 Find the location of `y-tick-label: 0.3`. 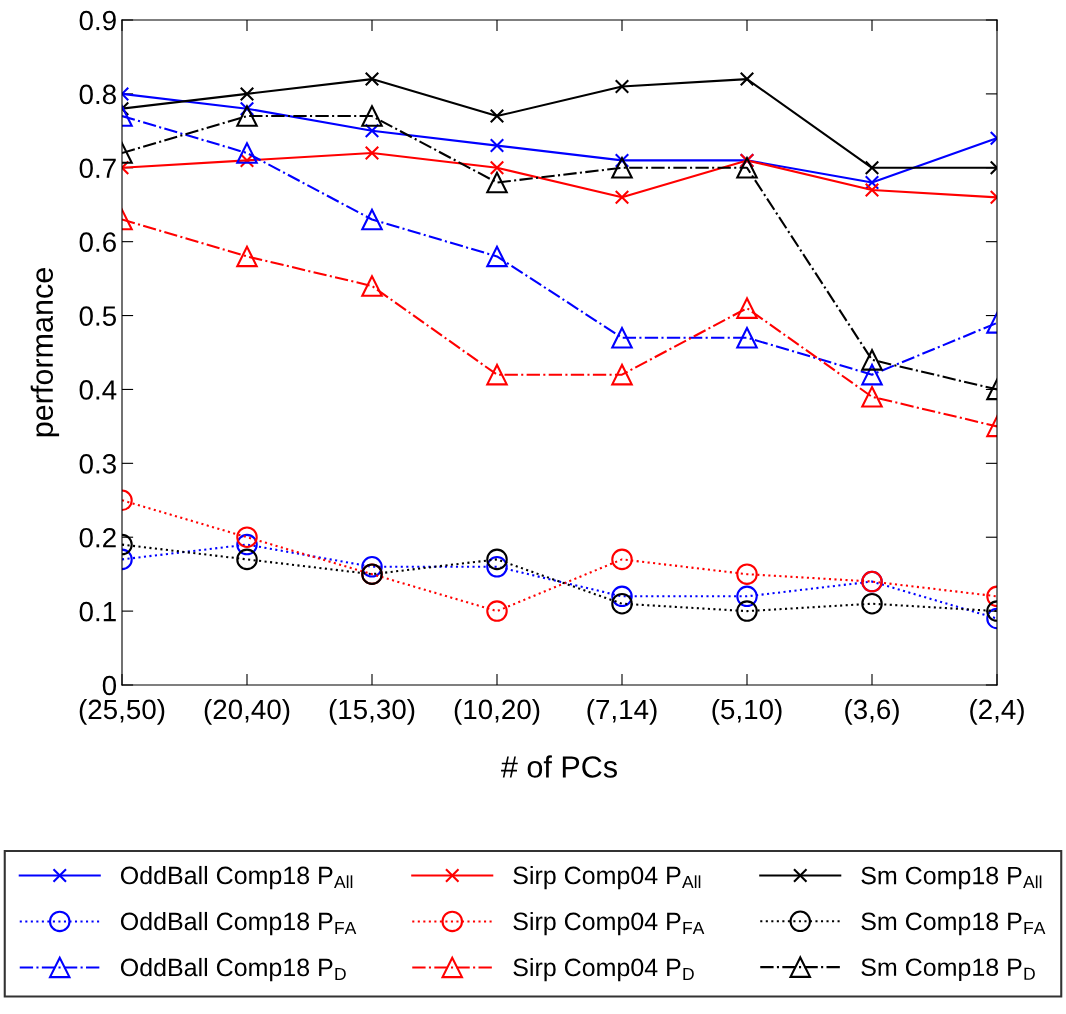

y-tick-label: 0.3 is located at coordinates (97, 464).